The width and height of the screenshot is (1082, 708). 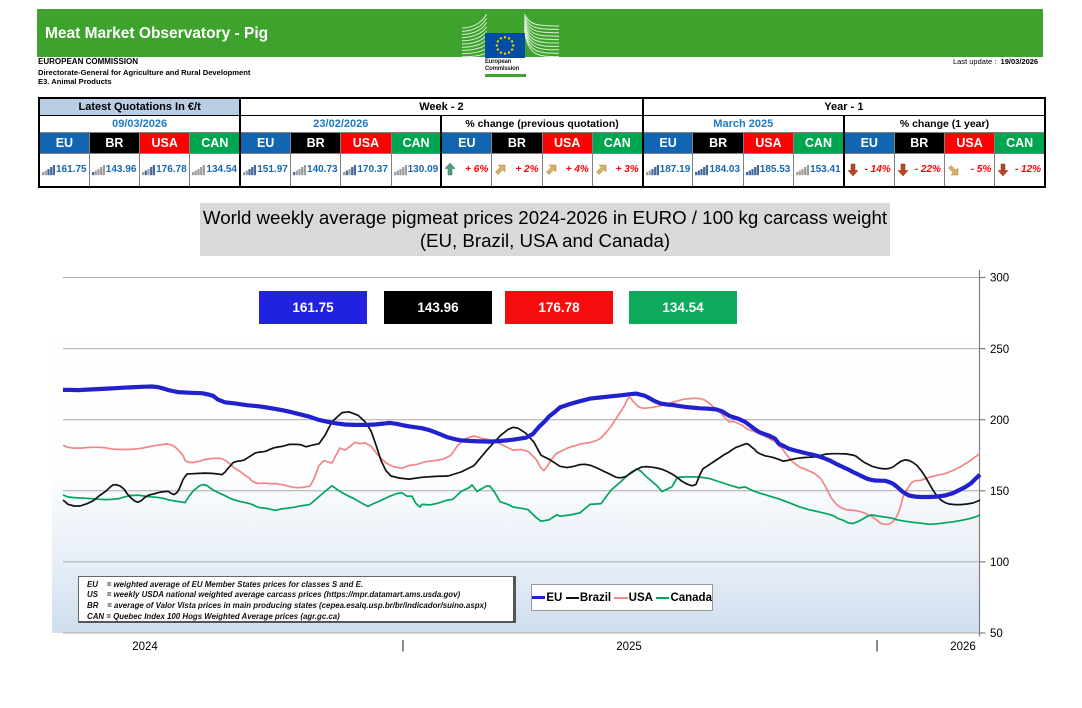 I want to click on svg-text: 100, so click(x=999, y=563).